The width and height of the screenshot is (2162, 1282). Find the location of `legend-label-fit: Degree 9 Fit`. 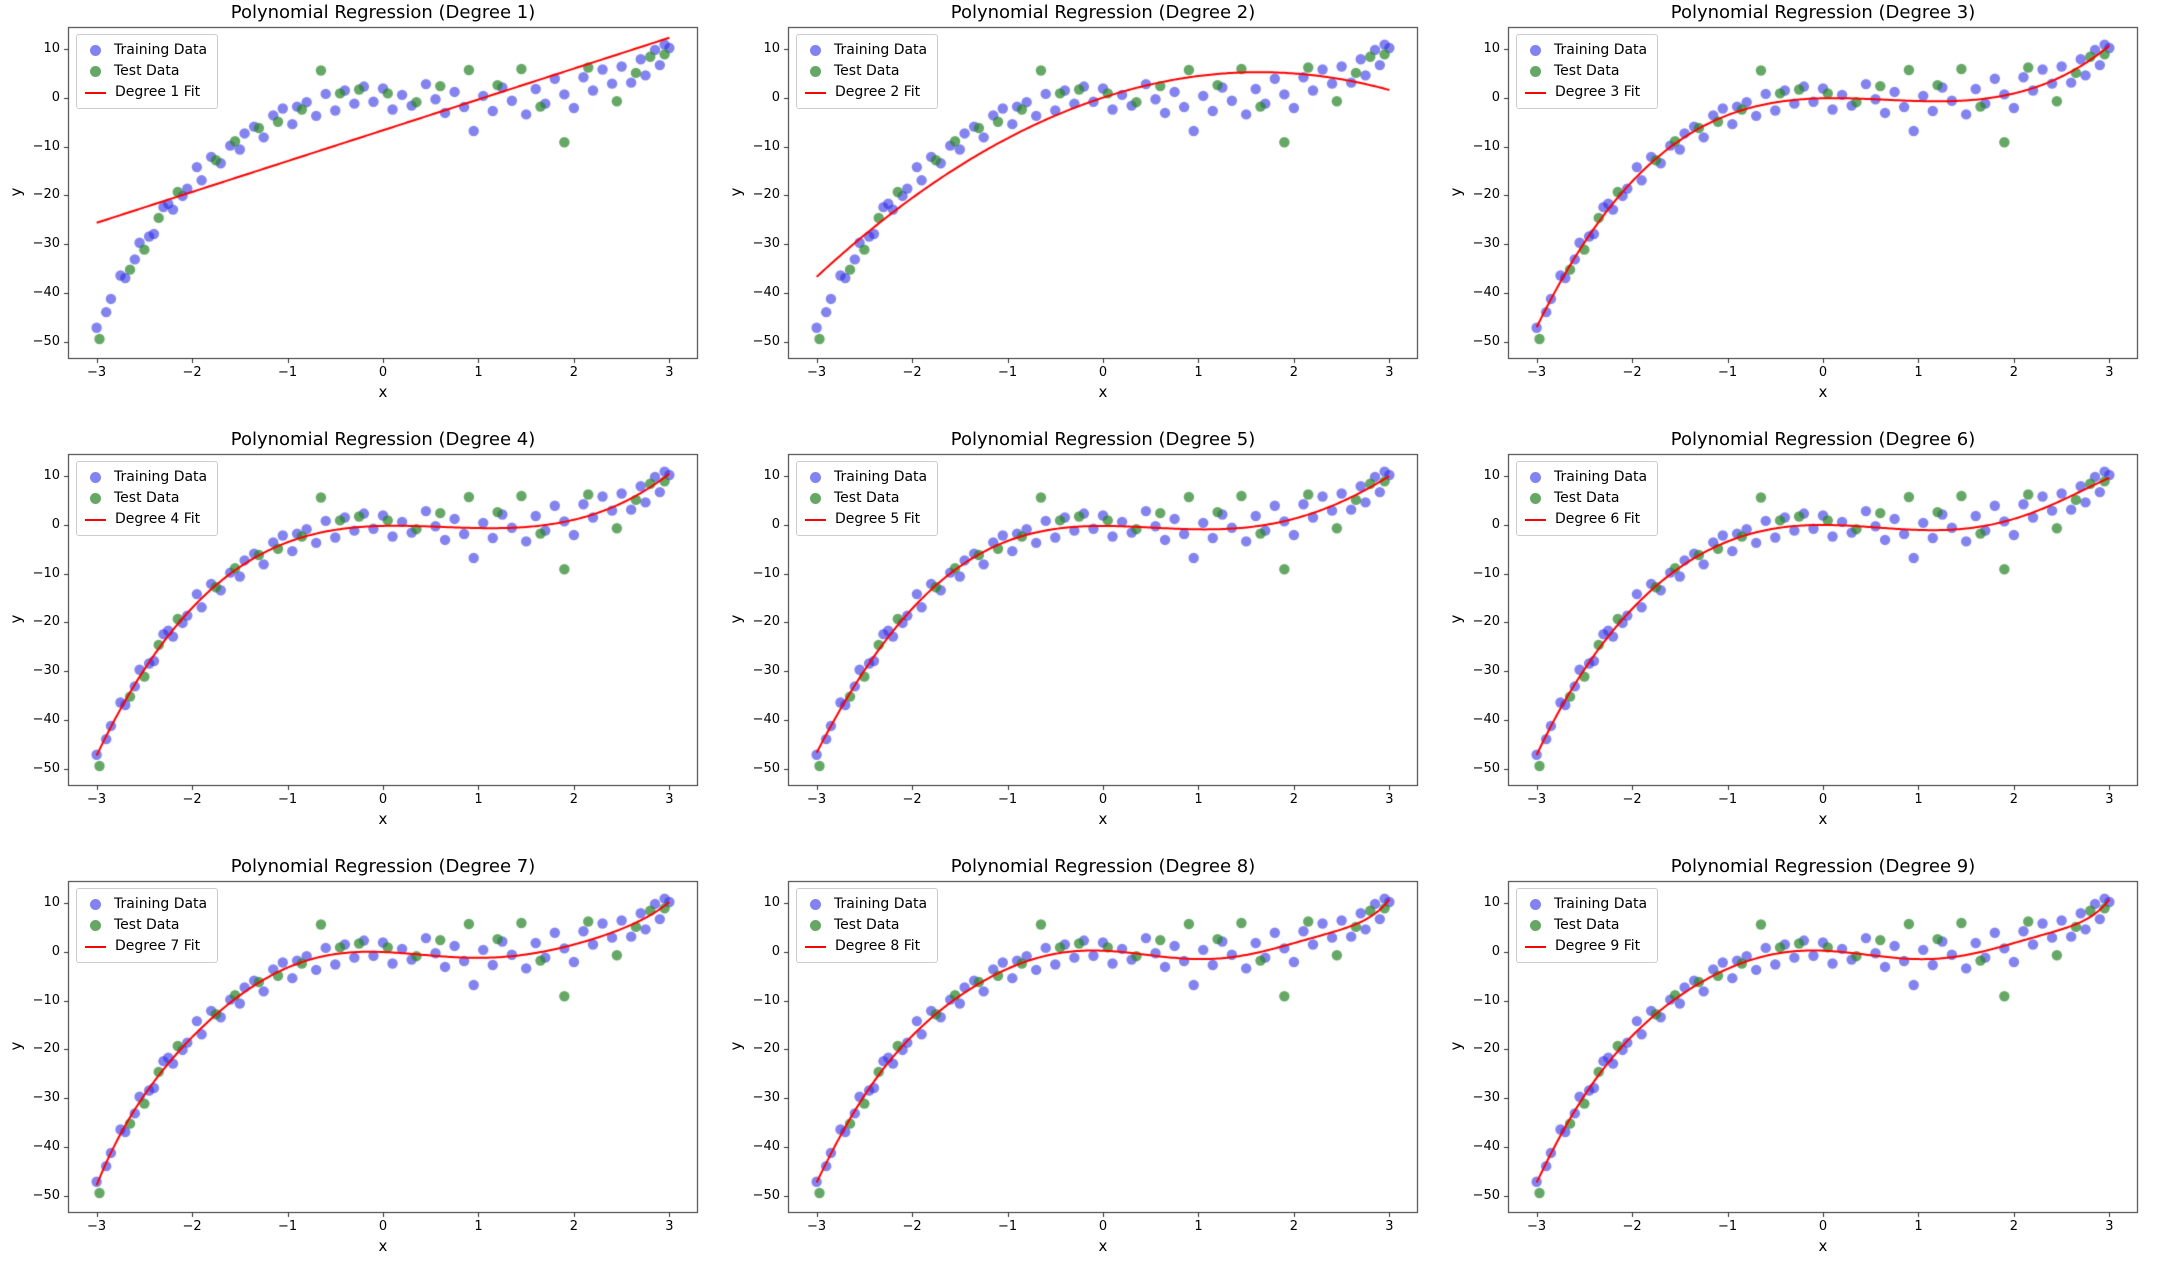

legend-label-fit: Degree 9 Fit is located at coordinates (1598, 946).